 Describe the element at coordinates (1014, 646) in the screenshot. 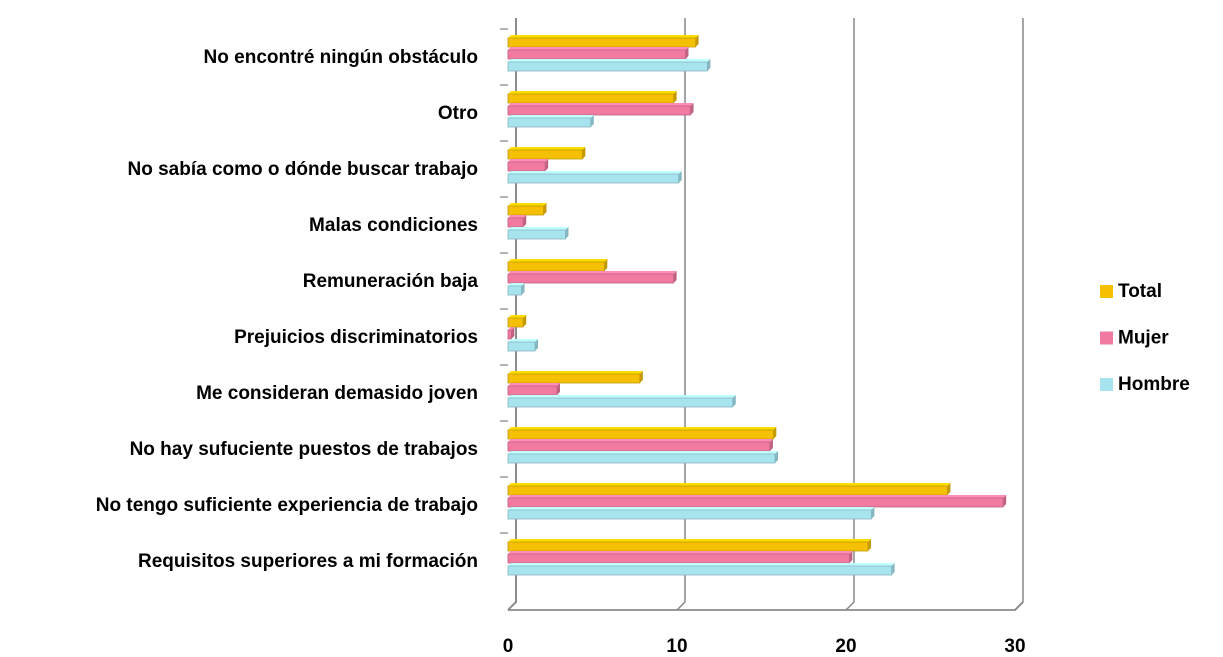

I see `x-tick-label: 30` at that location.